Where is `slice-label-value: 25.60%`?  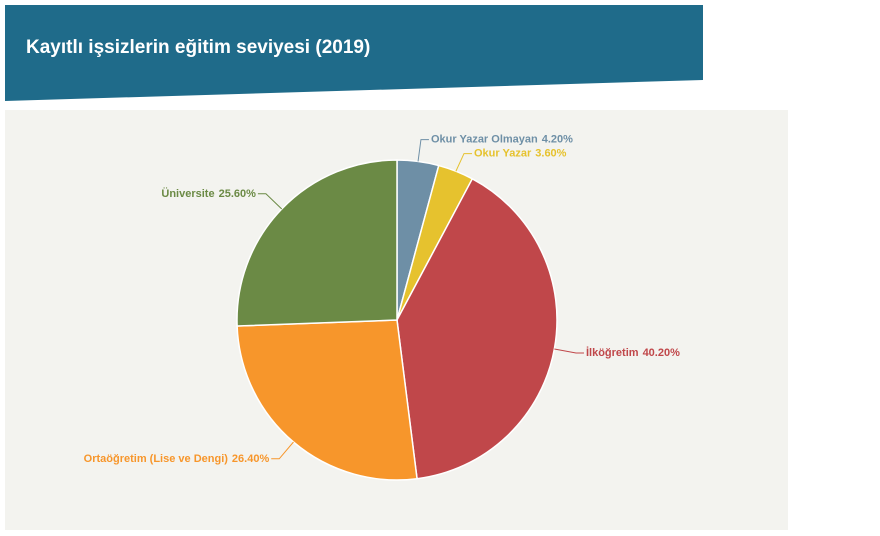 slice-label-value: 25.60% is located at coordinates (238, 194).